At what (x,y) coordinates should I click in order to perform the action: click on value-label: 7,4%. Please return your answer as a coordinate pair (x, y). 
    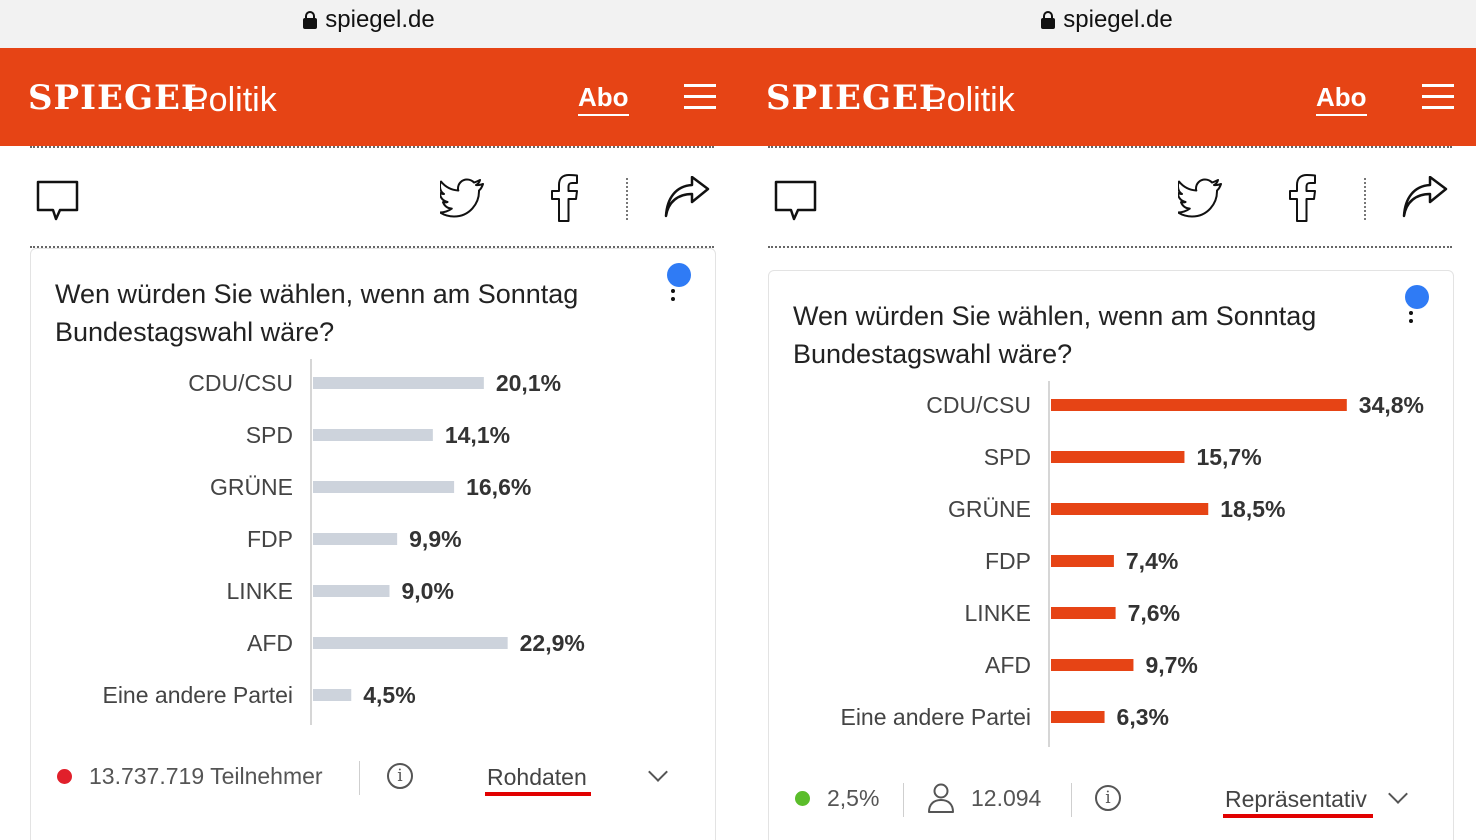
    Looking at the image, I should click on (1152, 561).